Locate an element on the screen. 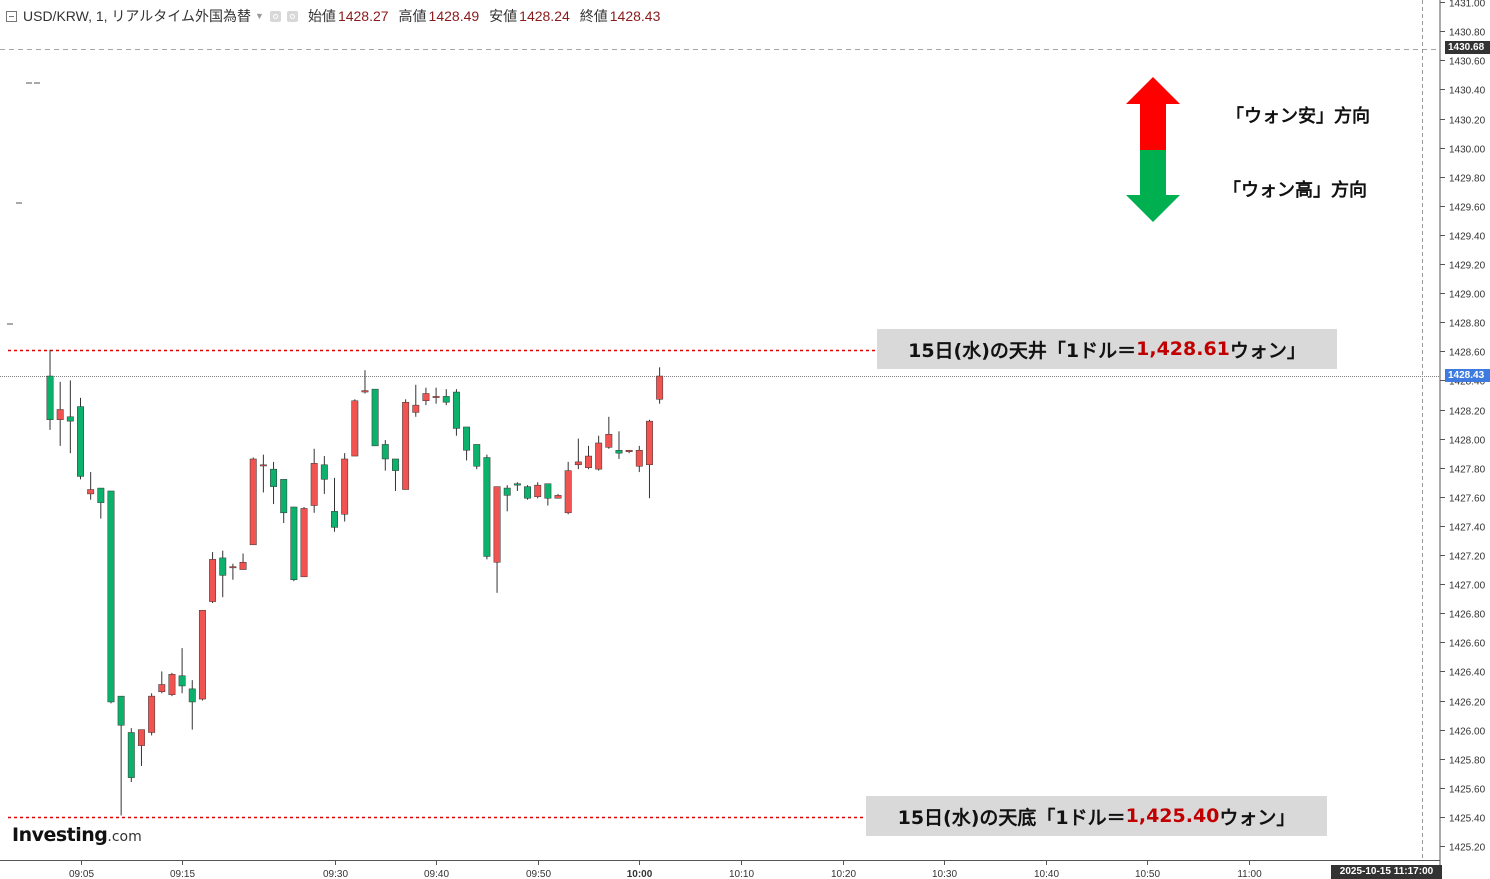 The height and width of the screenshot is (879, 1490). close-label: 終値 is located at coordinates (593, 16).